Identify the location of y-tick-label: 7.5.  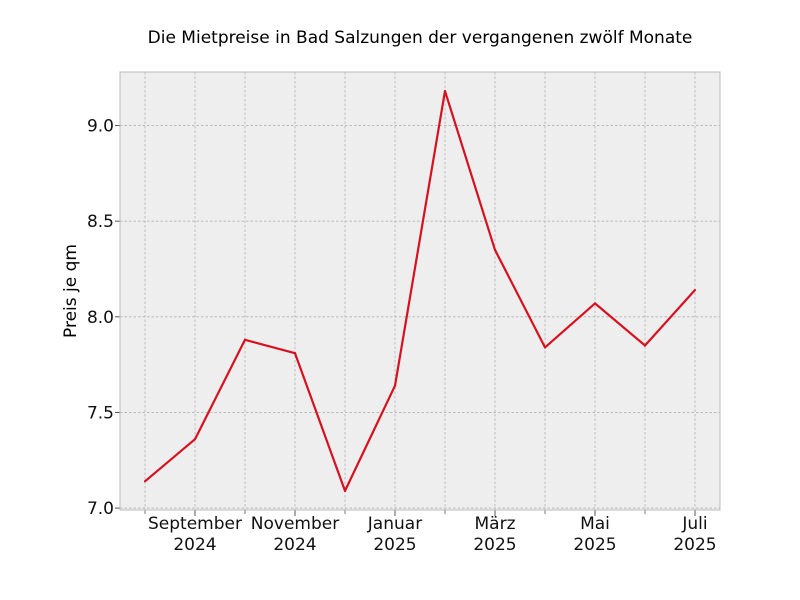
(100, 413).